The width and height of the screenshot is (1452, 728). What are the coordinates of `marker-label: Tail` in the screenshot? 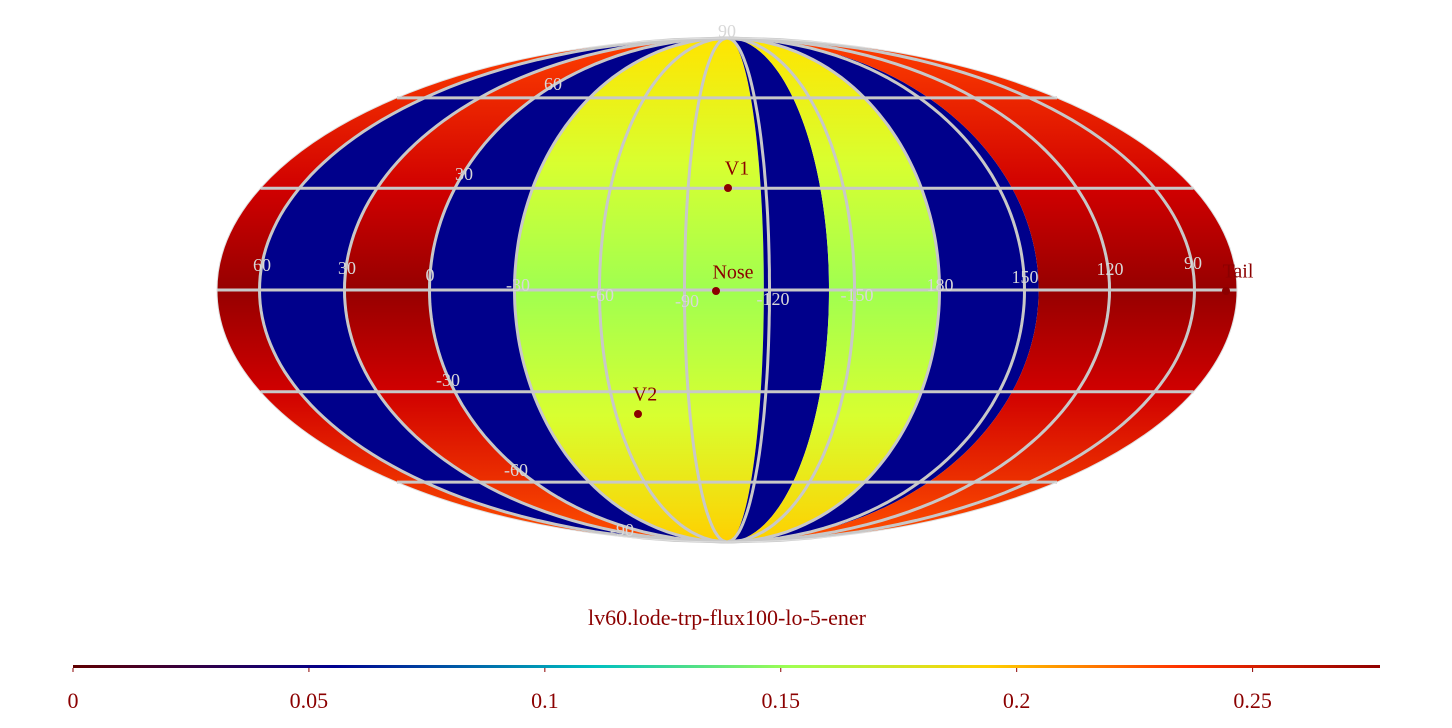 It's located at (1238, 272).